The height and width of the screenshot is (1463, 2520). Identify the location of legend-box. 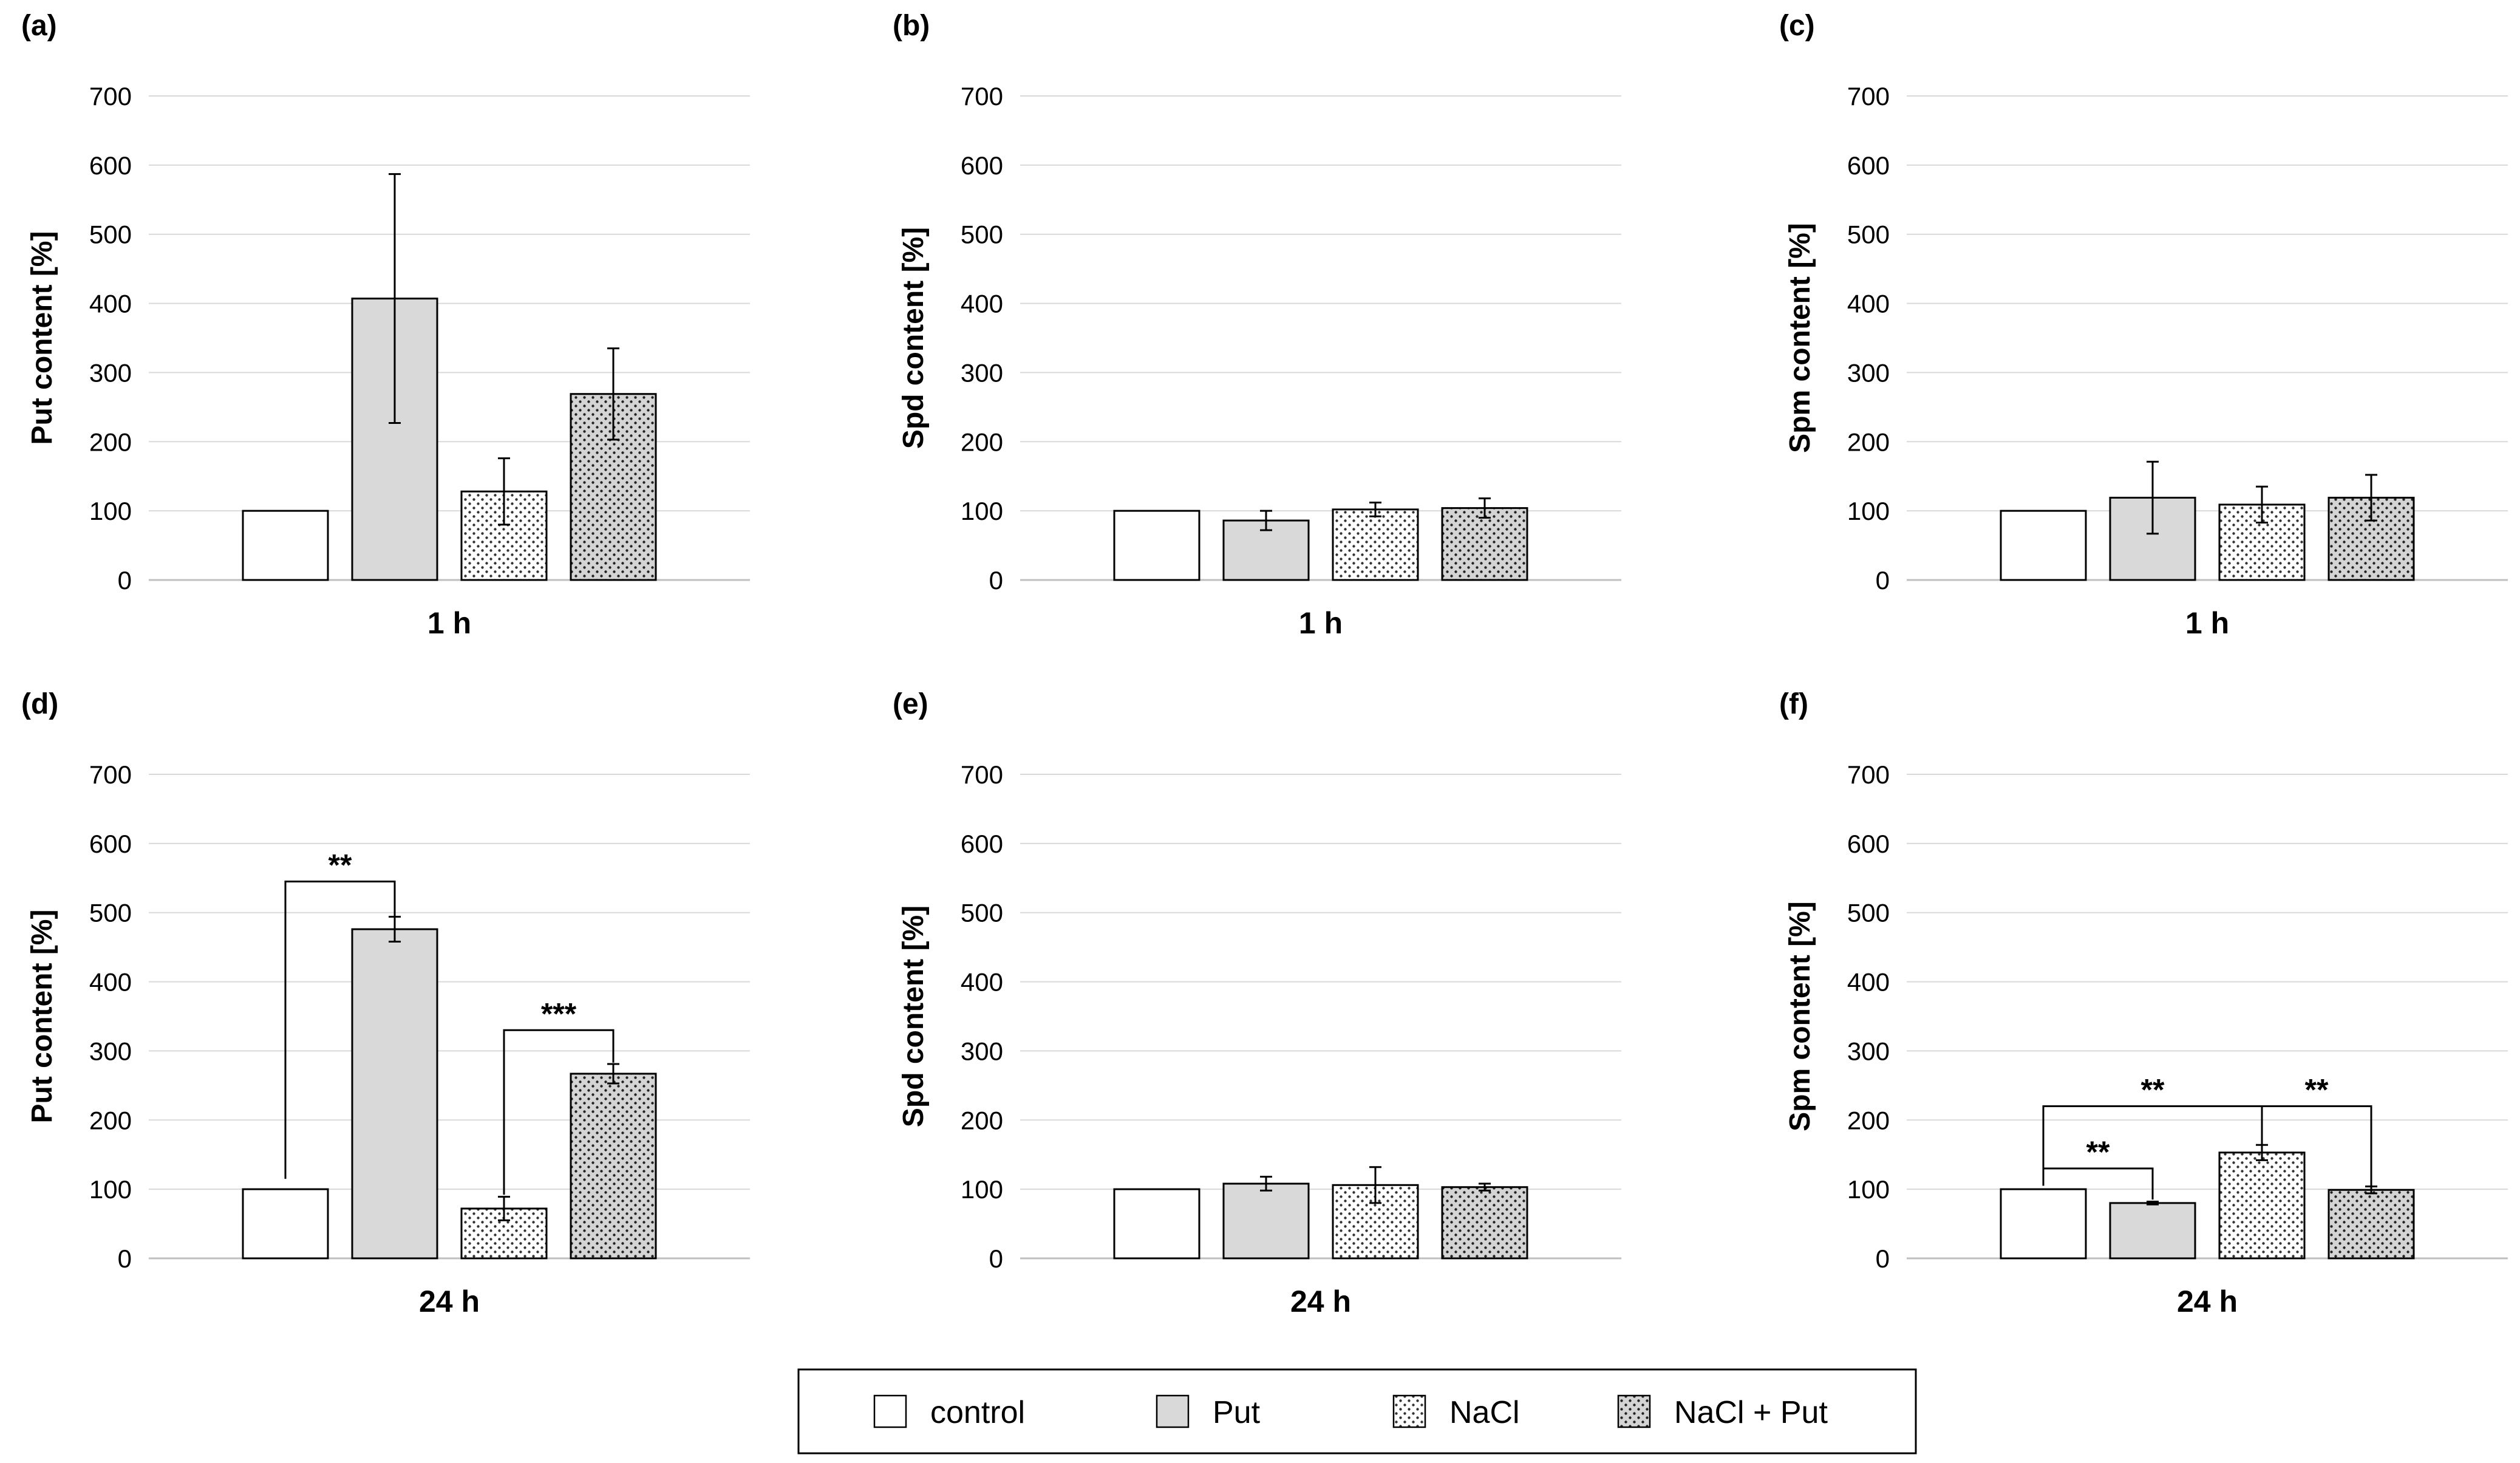
(1357, 1411).